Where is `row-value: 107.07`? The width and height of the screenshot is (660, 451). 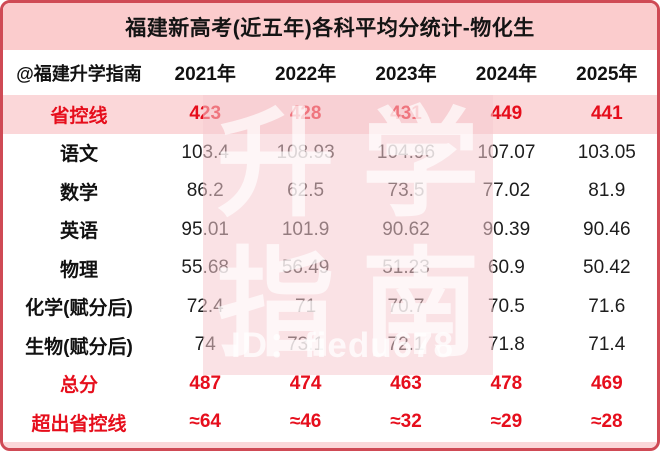 row-value: 107.07 is located at coordinates (506, 152).